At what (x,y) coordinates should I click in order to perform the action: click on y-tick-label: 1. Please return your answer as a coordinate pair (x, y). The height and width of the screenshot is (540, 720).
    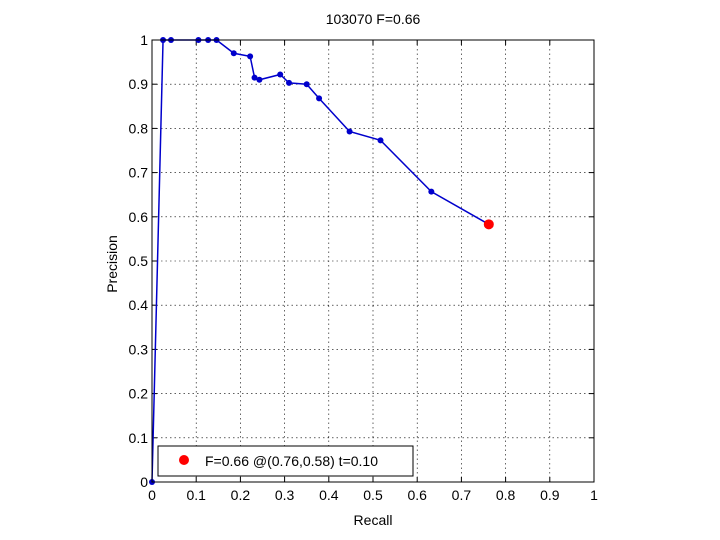
    Looking at the image, I should click on (144, 40).